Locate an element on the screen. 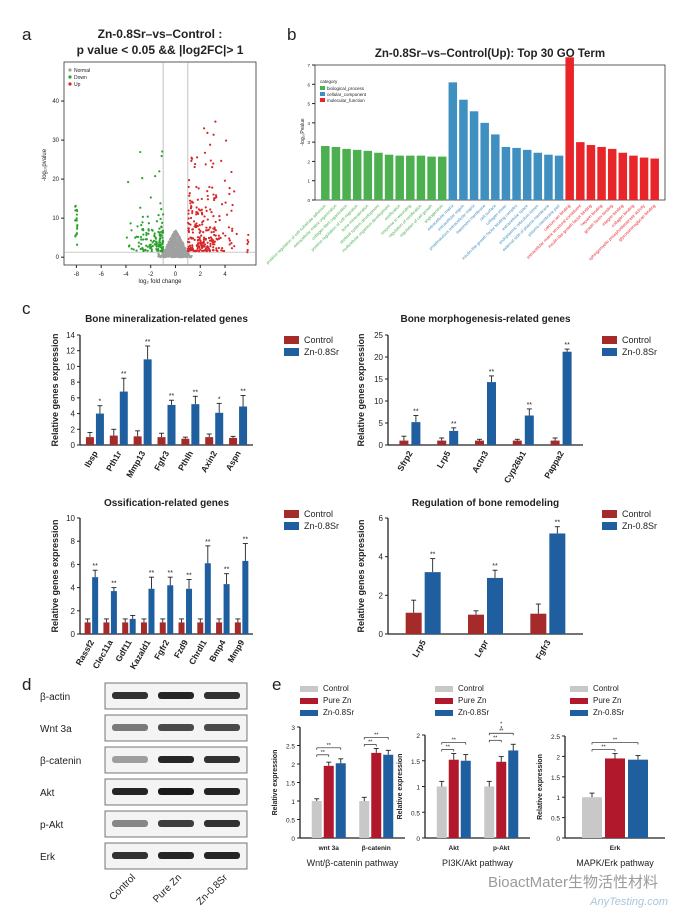 The width and height of the screenshot is (680, 912). e2-ytick-label: 0.5 is located at coordinates (415, 813).